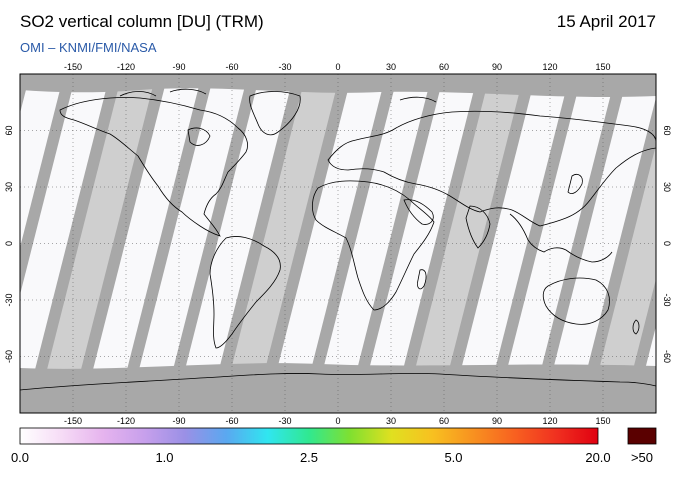 This screenshot has width=676, height=480. What do you see at coordinates (667, 356) in the screenshot?
I see `lat-tick-label-right: -60` at bounding box center [667, 356].